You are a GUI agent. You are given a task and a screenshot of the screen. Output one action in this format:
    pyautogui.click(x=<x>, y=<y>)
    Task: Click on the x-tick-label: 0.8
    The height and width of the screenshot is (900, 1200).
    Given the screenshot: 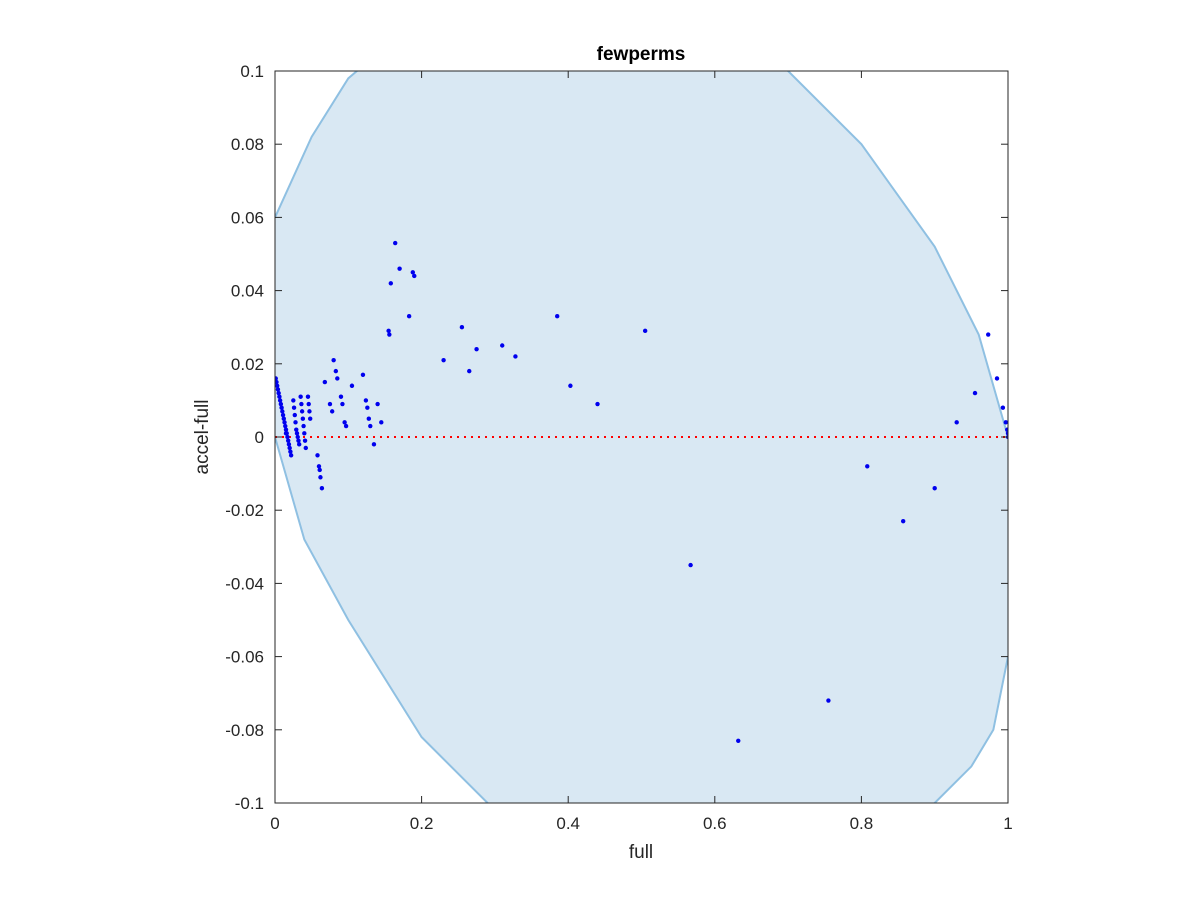 What is the action you would take?
    pyautogui.click(x=862, y=823)
    